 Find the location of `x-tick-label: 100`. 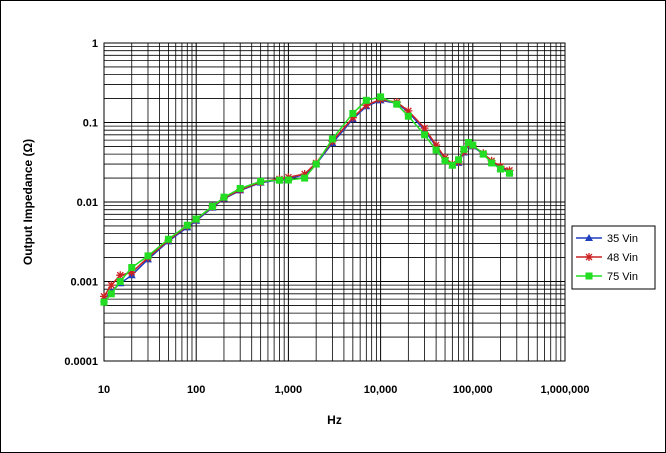

x-tick-label: 100 is located at coordinates (196, 390).